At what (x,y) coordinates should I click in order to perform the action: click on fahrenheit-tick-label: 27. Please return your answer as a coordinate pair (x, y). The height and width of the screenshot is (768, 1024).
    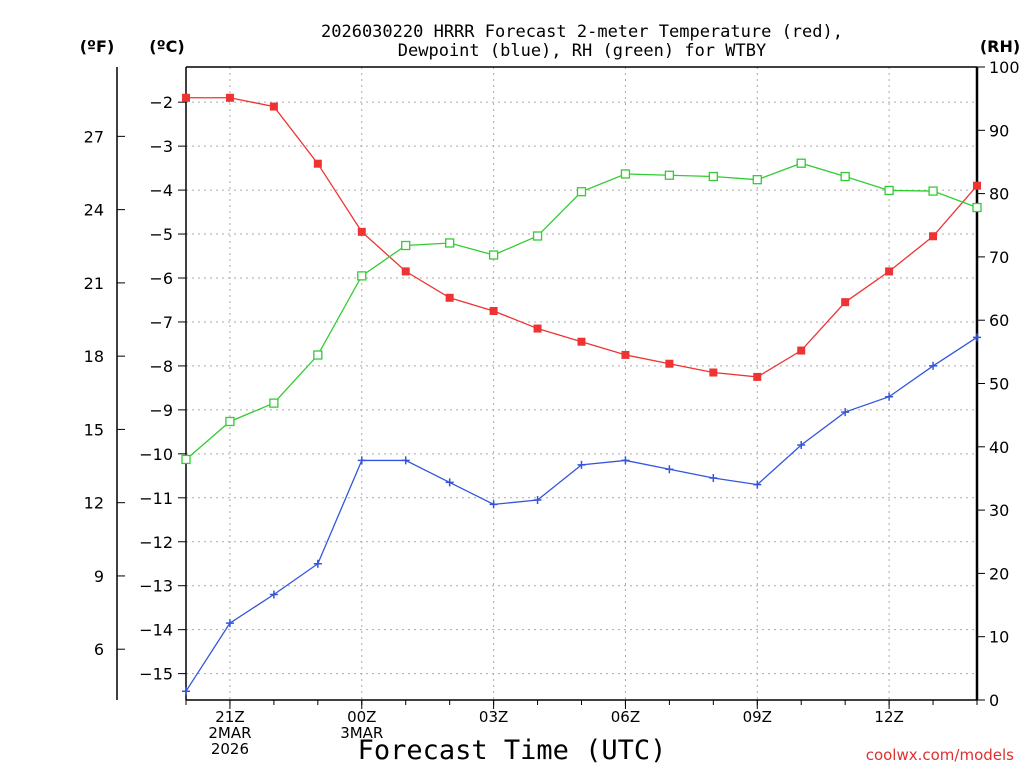
    Looking at the image, I should click on (94, 136).